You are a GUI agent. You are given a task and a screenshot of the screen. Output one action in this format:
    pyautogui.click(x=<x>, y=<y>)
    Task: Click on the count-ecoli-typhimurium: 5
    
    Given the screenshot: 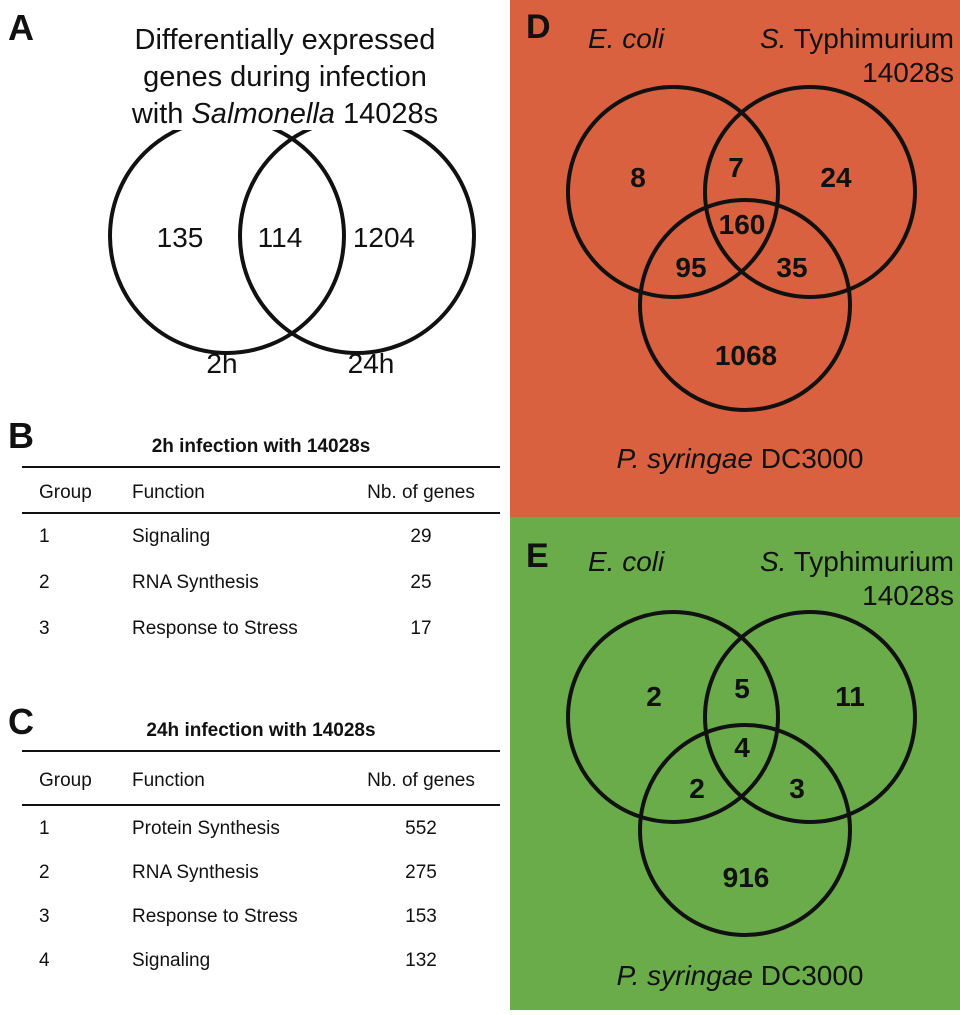 What is the action you would take?
    pyautogui.click(x=742, y=688)
    